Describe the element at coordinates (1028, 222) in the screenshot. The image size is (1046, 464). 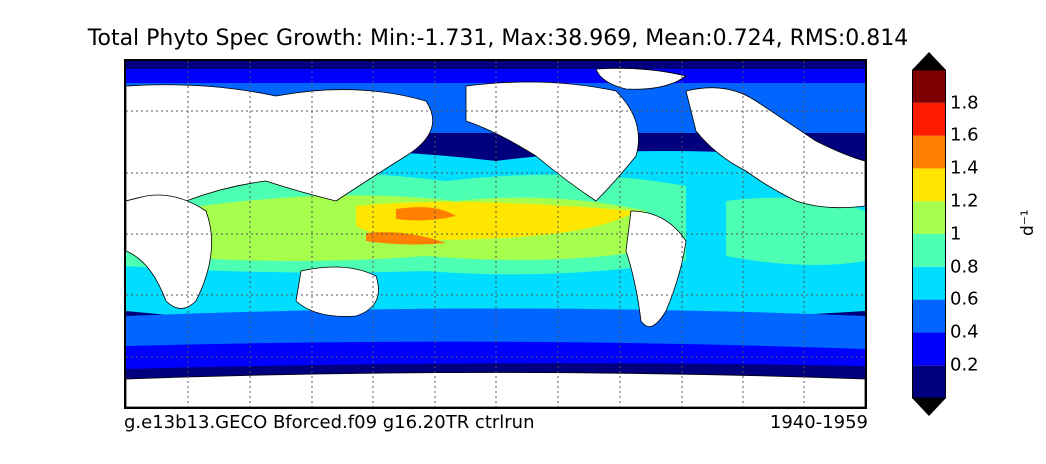
I see `colorbar-unit-label: d⁻¹` at that location.